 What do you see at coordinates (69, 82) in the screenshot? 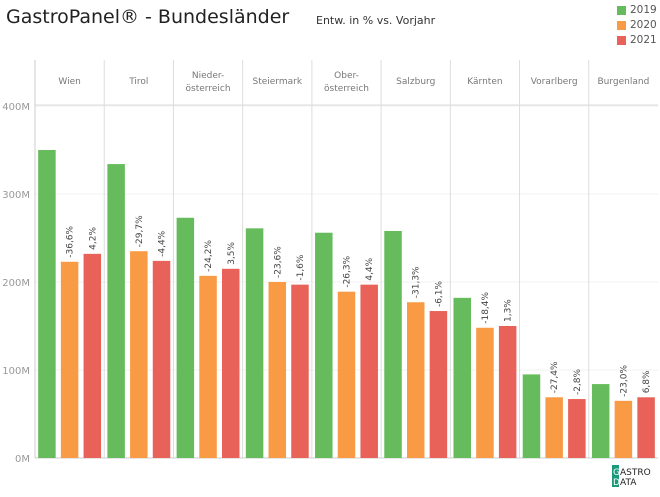
I see `category-label: Wien` at bounding box center [69, 82].